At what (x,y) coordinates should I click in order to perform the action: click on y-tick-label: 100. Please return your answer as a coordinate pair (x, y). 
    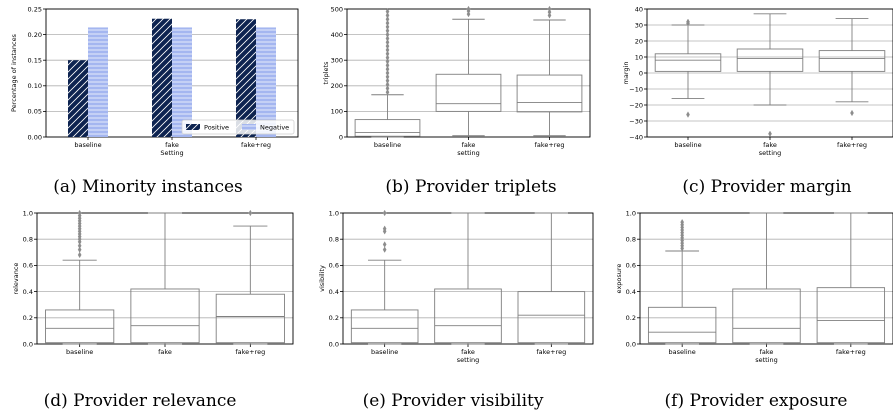
    Looking at the image, I should click on (337, 112).